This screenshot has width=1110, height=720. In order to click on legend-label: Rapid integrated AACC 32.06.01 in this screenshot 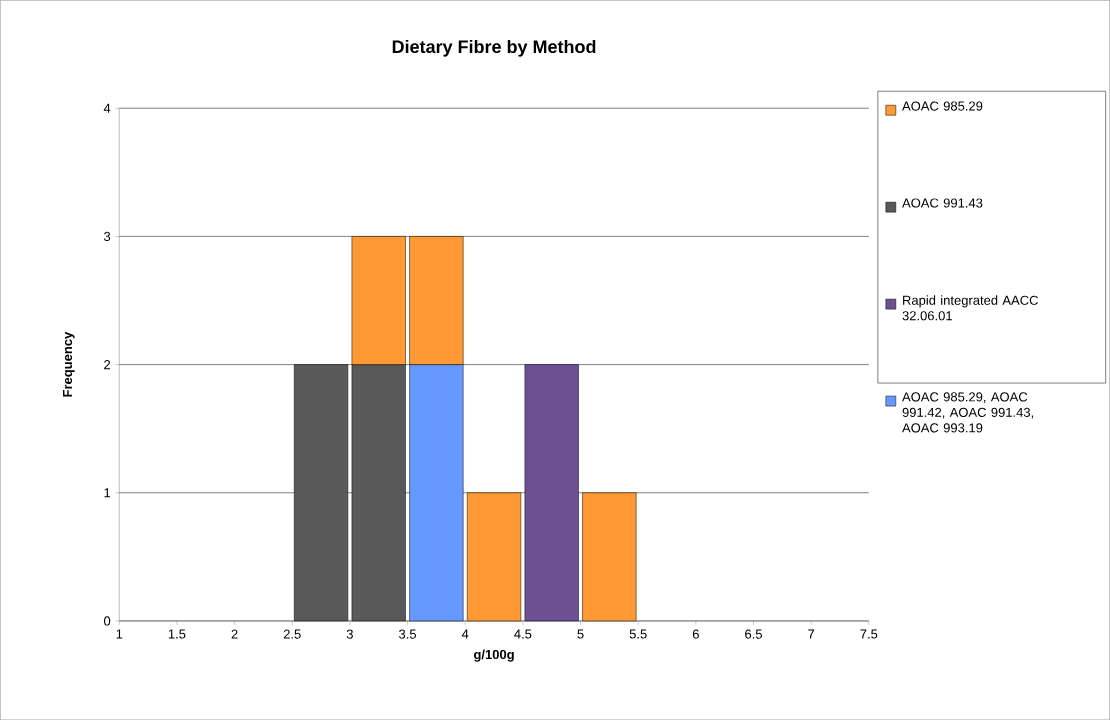, I will do `click(970, 308)`.